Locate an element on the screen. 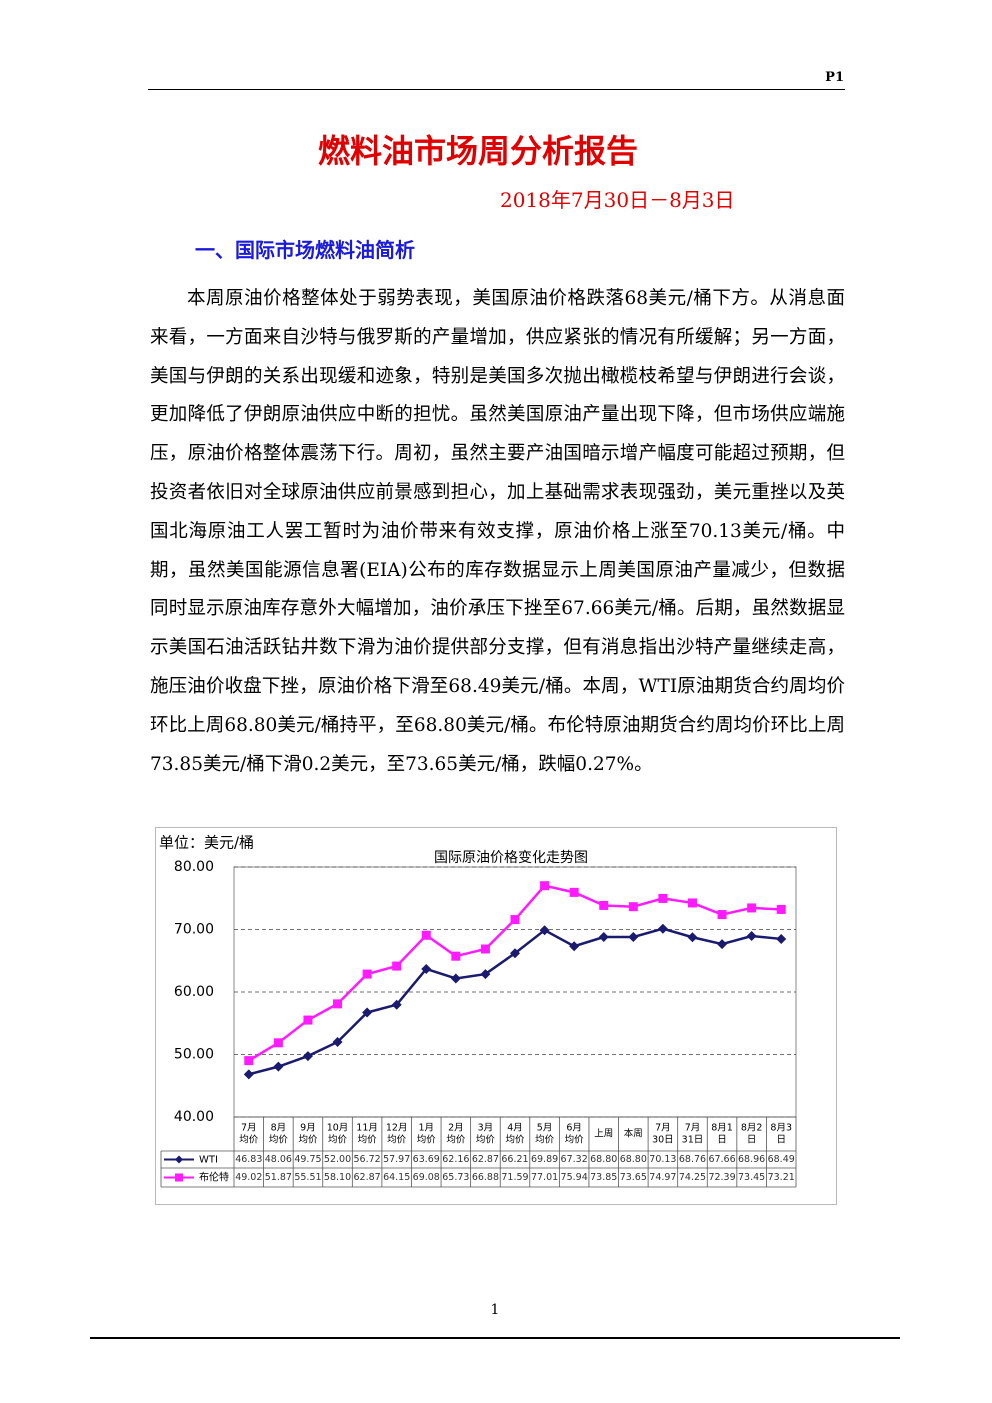  x-tick-label: 日 is located at coordinates (781, 1140).